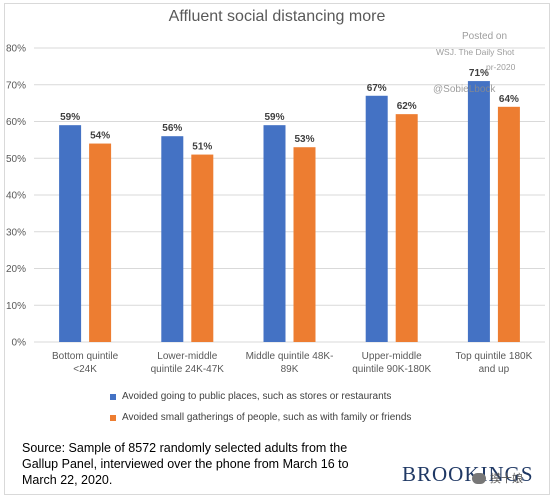 This screenshot has width=554, height=498. What do you see at coordinates (172, 128) in the screenshot?
I see `data-label: 56%` at bounding box center [172, 128].